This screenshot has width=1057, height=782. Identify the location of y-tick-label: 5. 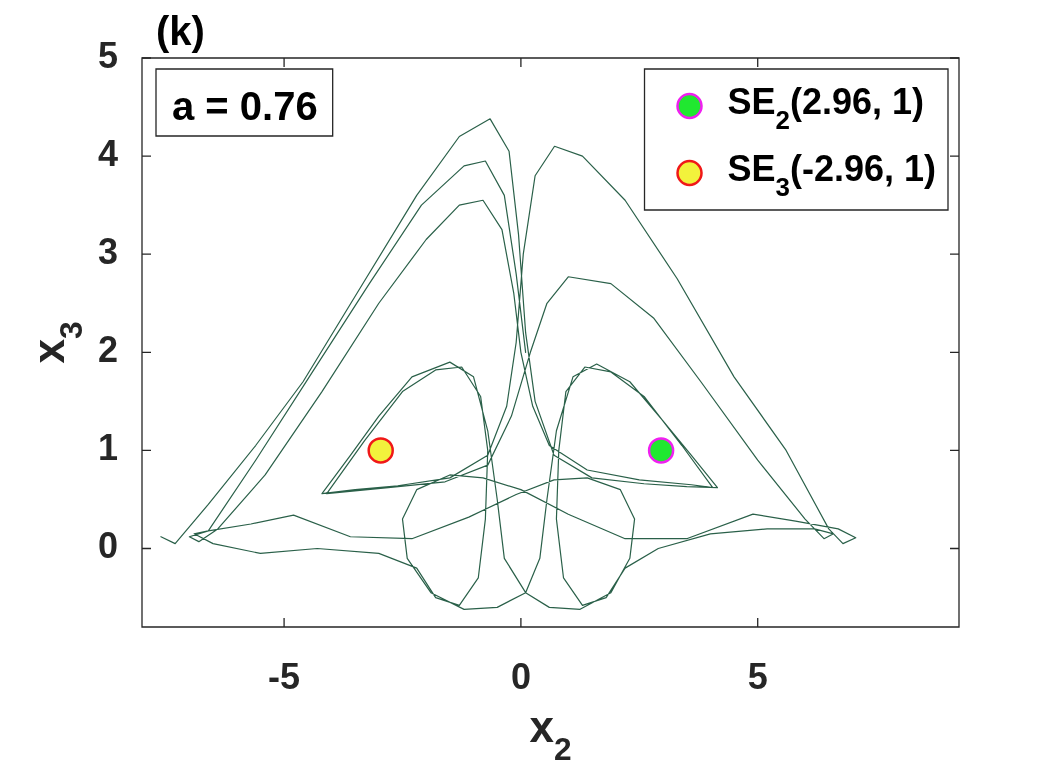
(107, 55).